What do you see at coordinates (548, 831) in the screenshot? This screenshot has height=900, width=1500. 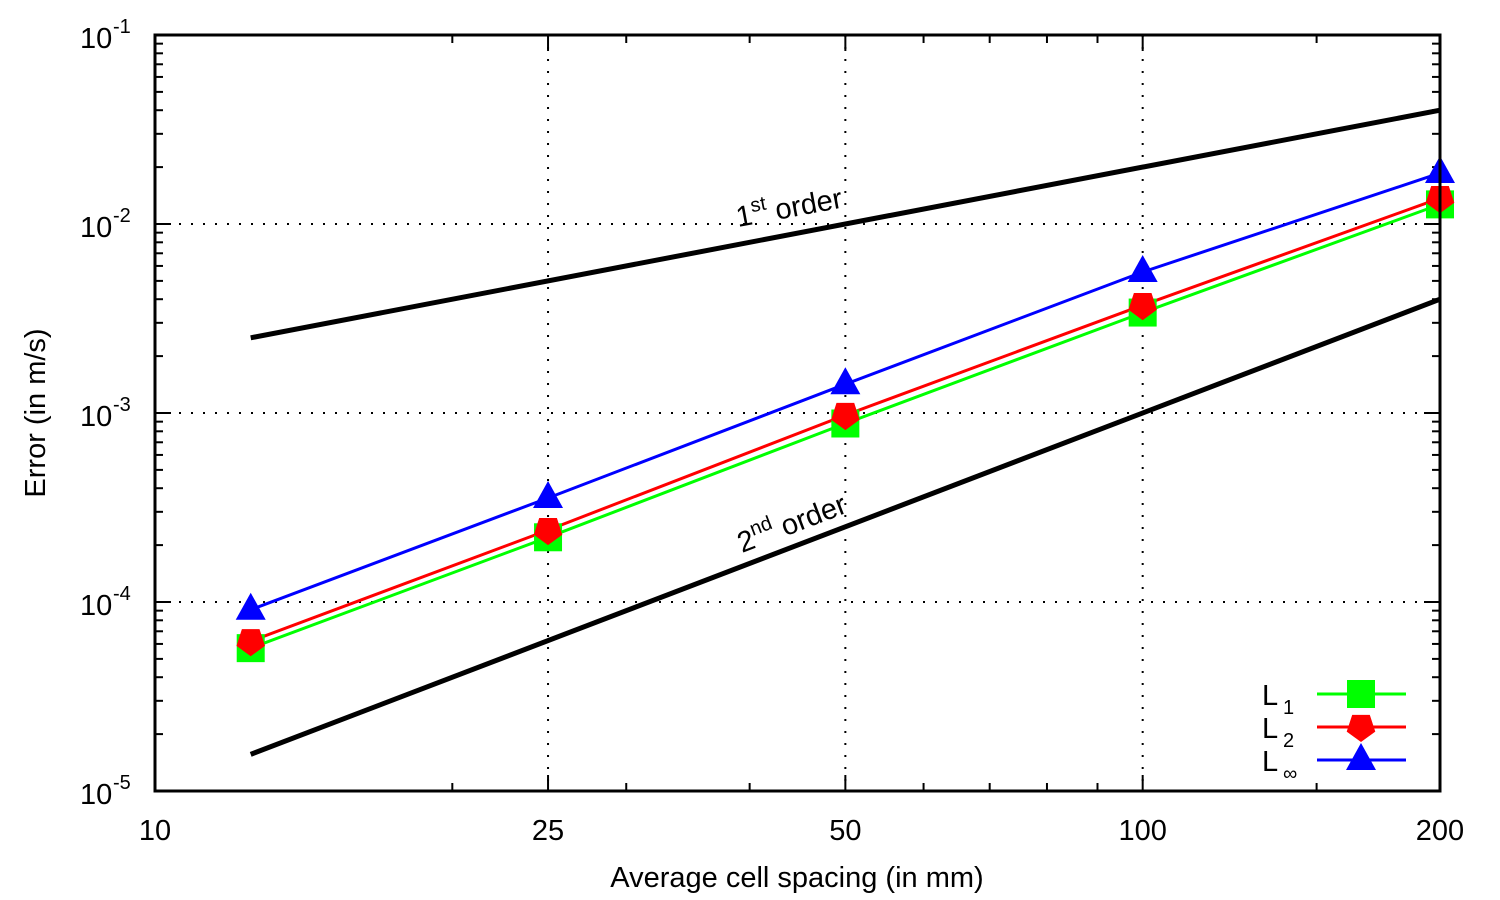 I see `x-tick-label: 25` at bounding box center [548, 831].